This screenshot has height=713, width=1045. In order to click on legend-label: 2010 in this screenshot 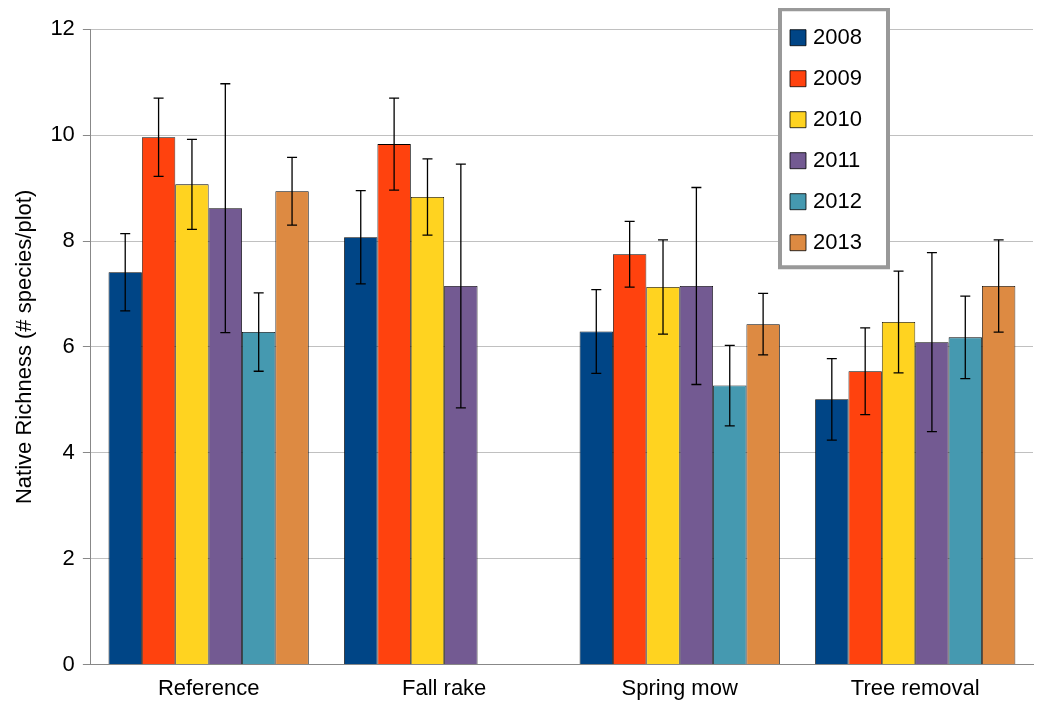, I will do `click(837, 118)`.